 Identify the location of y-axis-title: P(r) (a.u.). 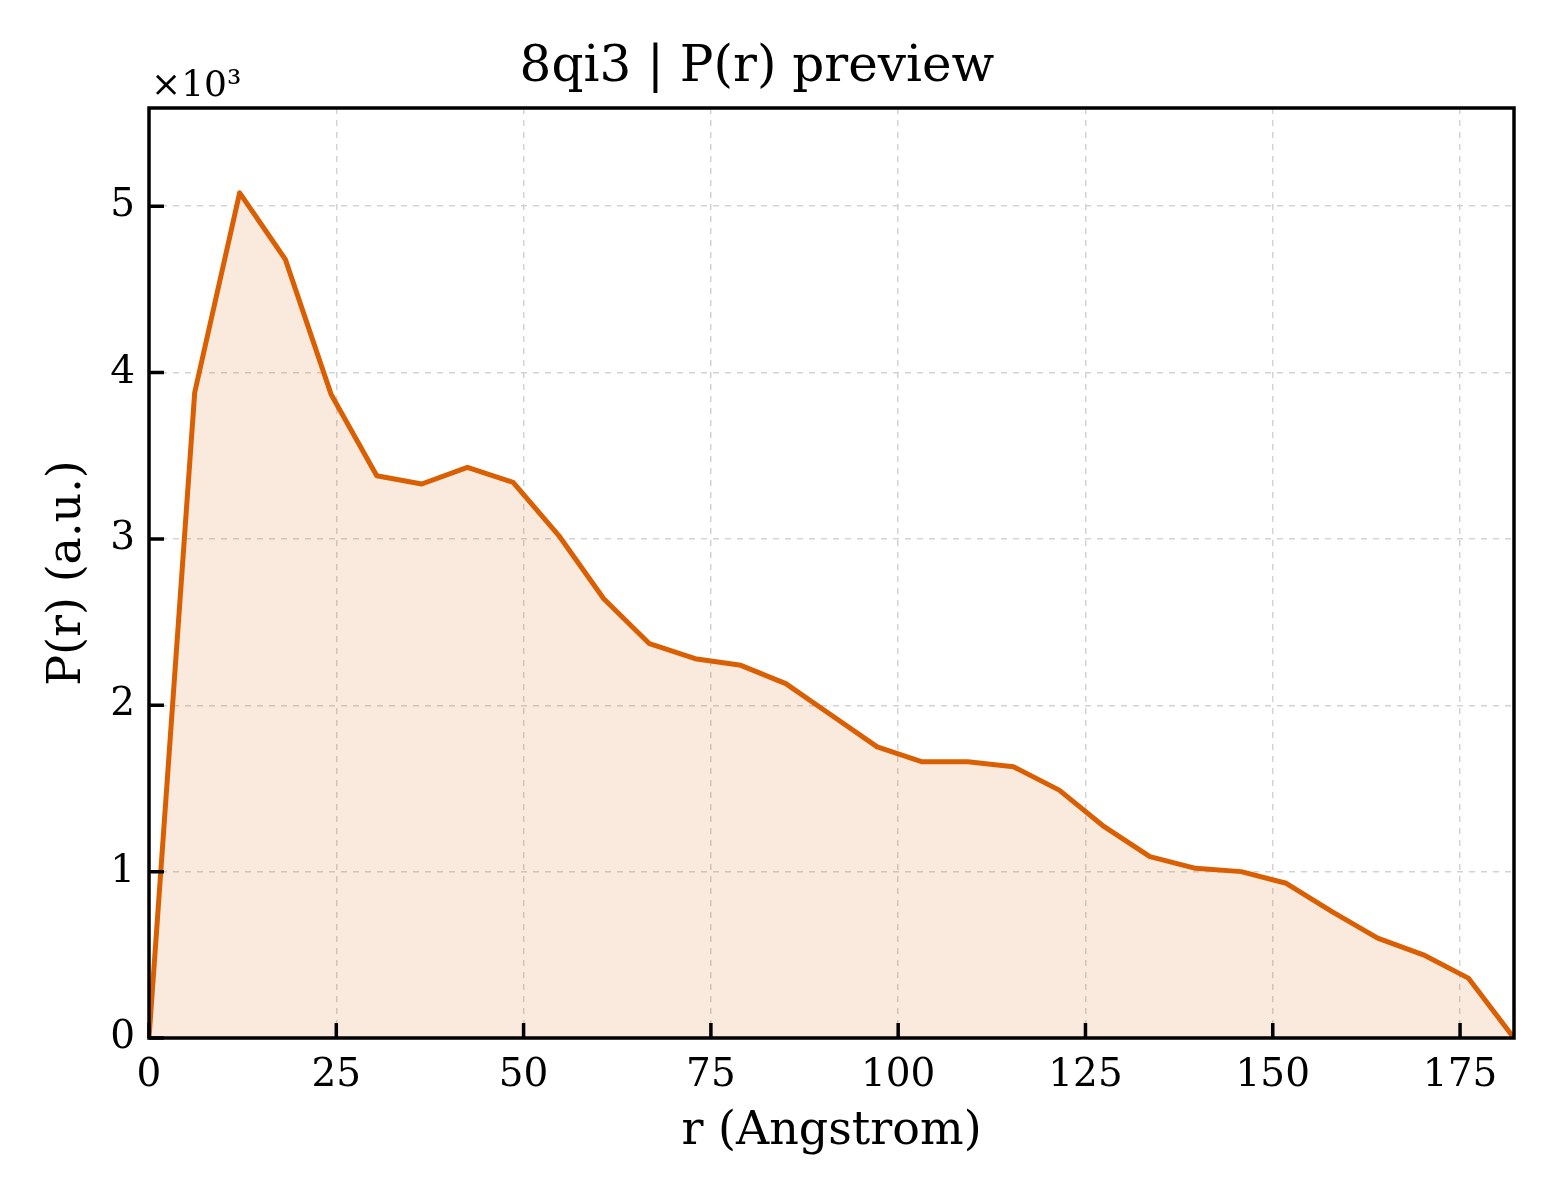
(63, 573).